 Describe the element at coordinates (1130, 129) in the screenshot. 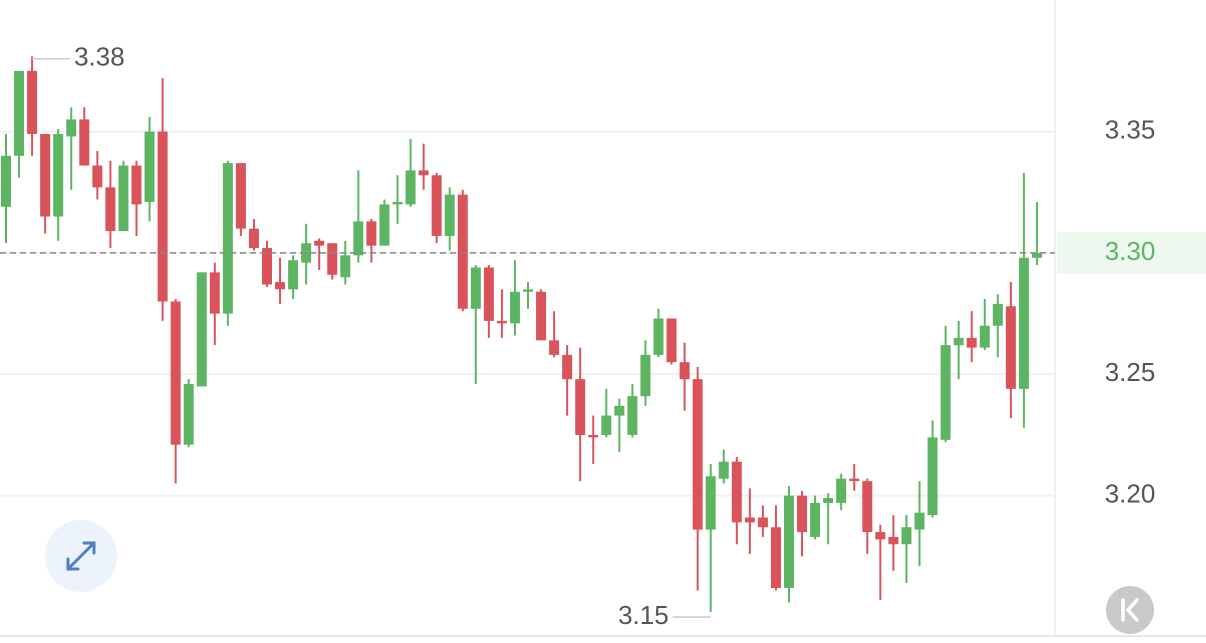

I see `y-tick-label: 3.35` at that location.